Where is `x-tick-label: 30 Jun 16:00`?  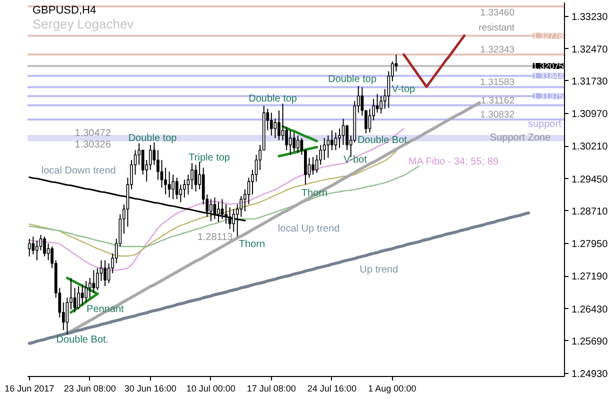 x-tick-label: 30 Jun 16:00 is located at coordinates (150, 389).